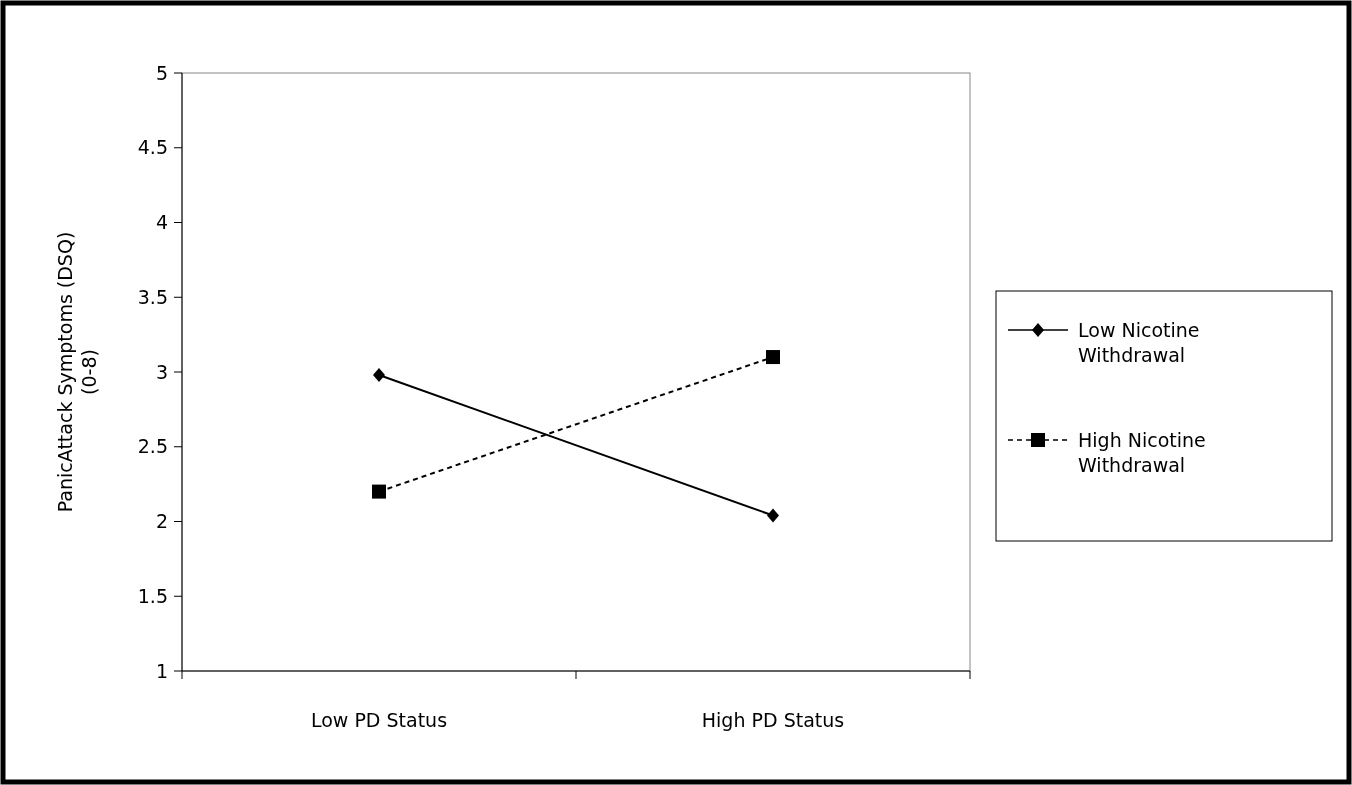  Describe the element at coordinates (1139, 342) in the screenshot. I see `legend-label: Low Nicotine Withdrawal` at that location.